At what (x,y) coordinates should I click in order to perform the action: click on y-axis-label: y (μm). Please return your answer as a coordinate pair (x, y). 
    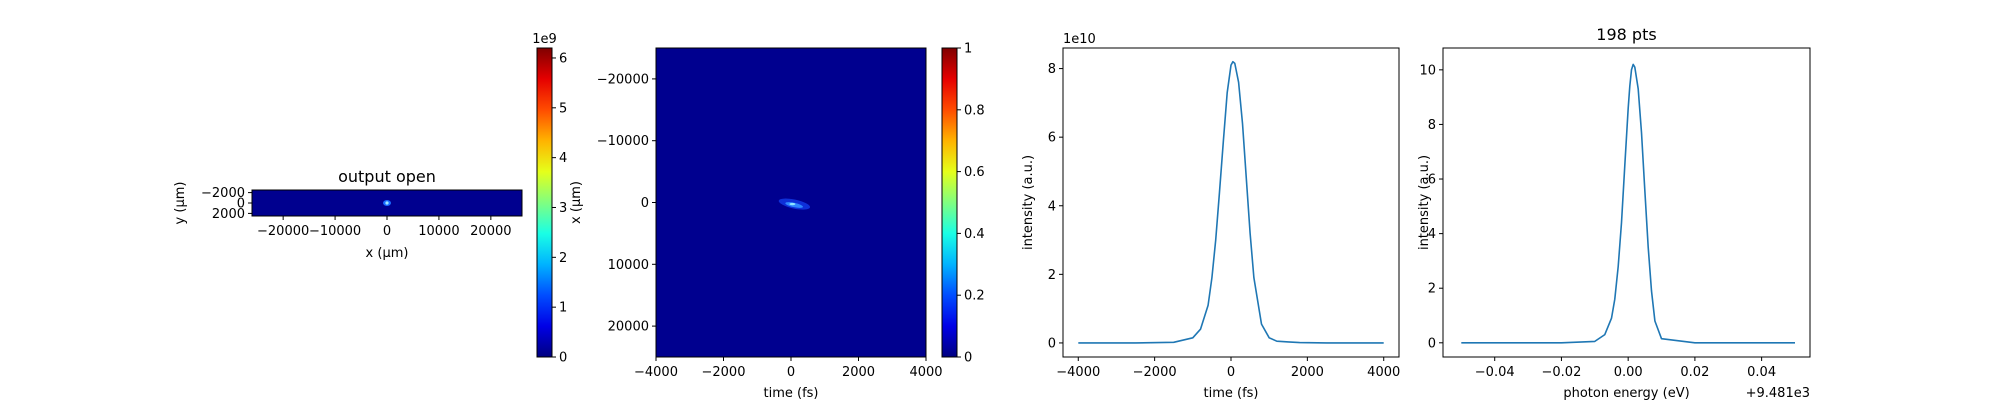
    Looking at the image, I should click on (180, 203).